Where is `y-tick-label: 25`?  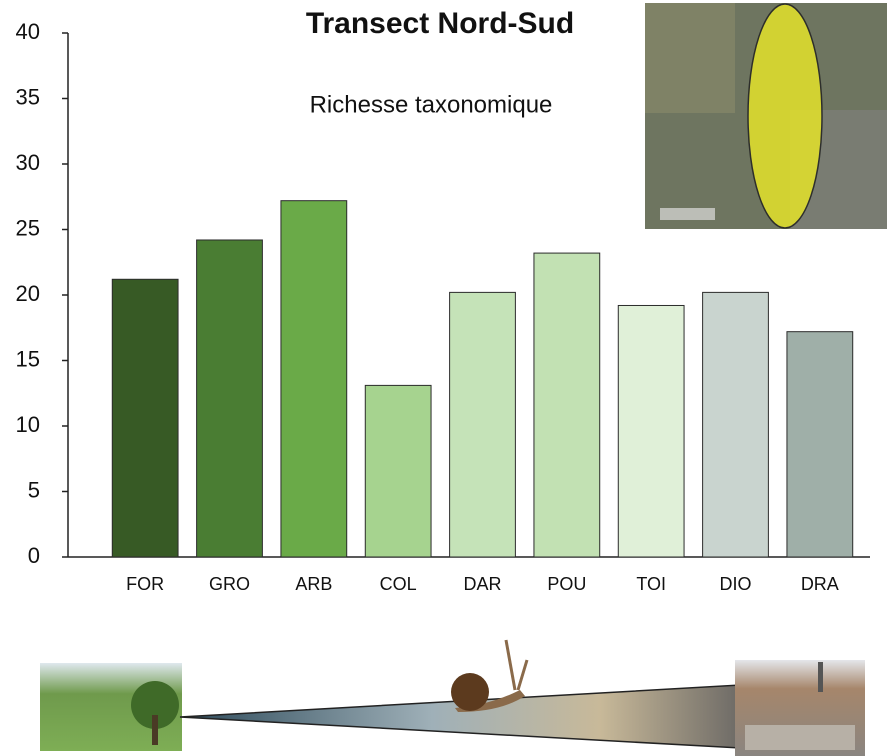 y-tick-label: 25 is located at coordinates (28, 227).